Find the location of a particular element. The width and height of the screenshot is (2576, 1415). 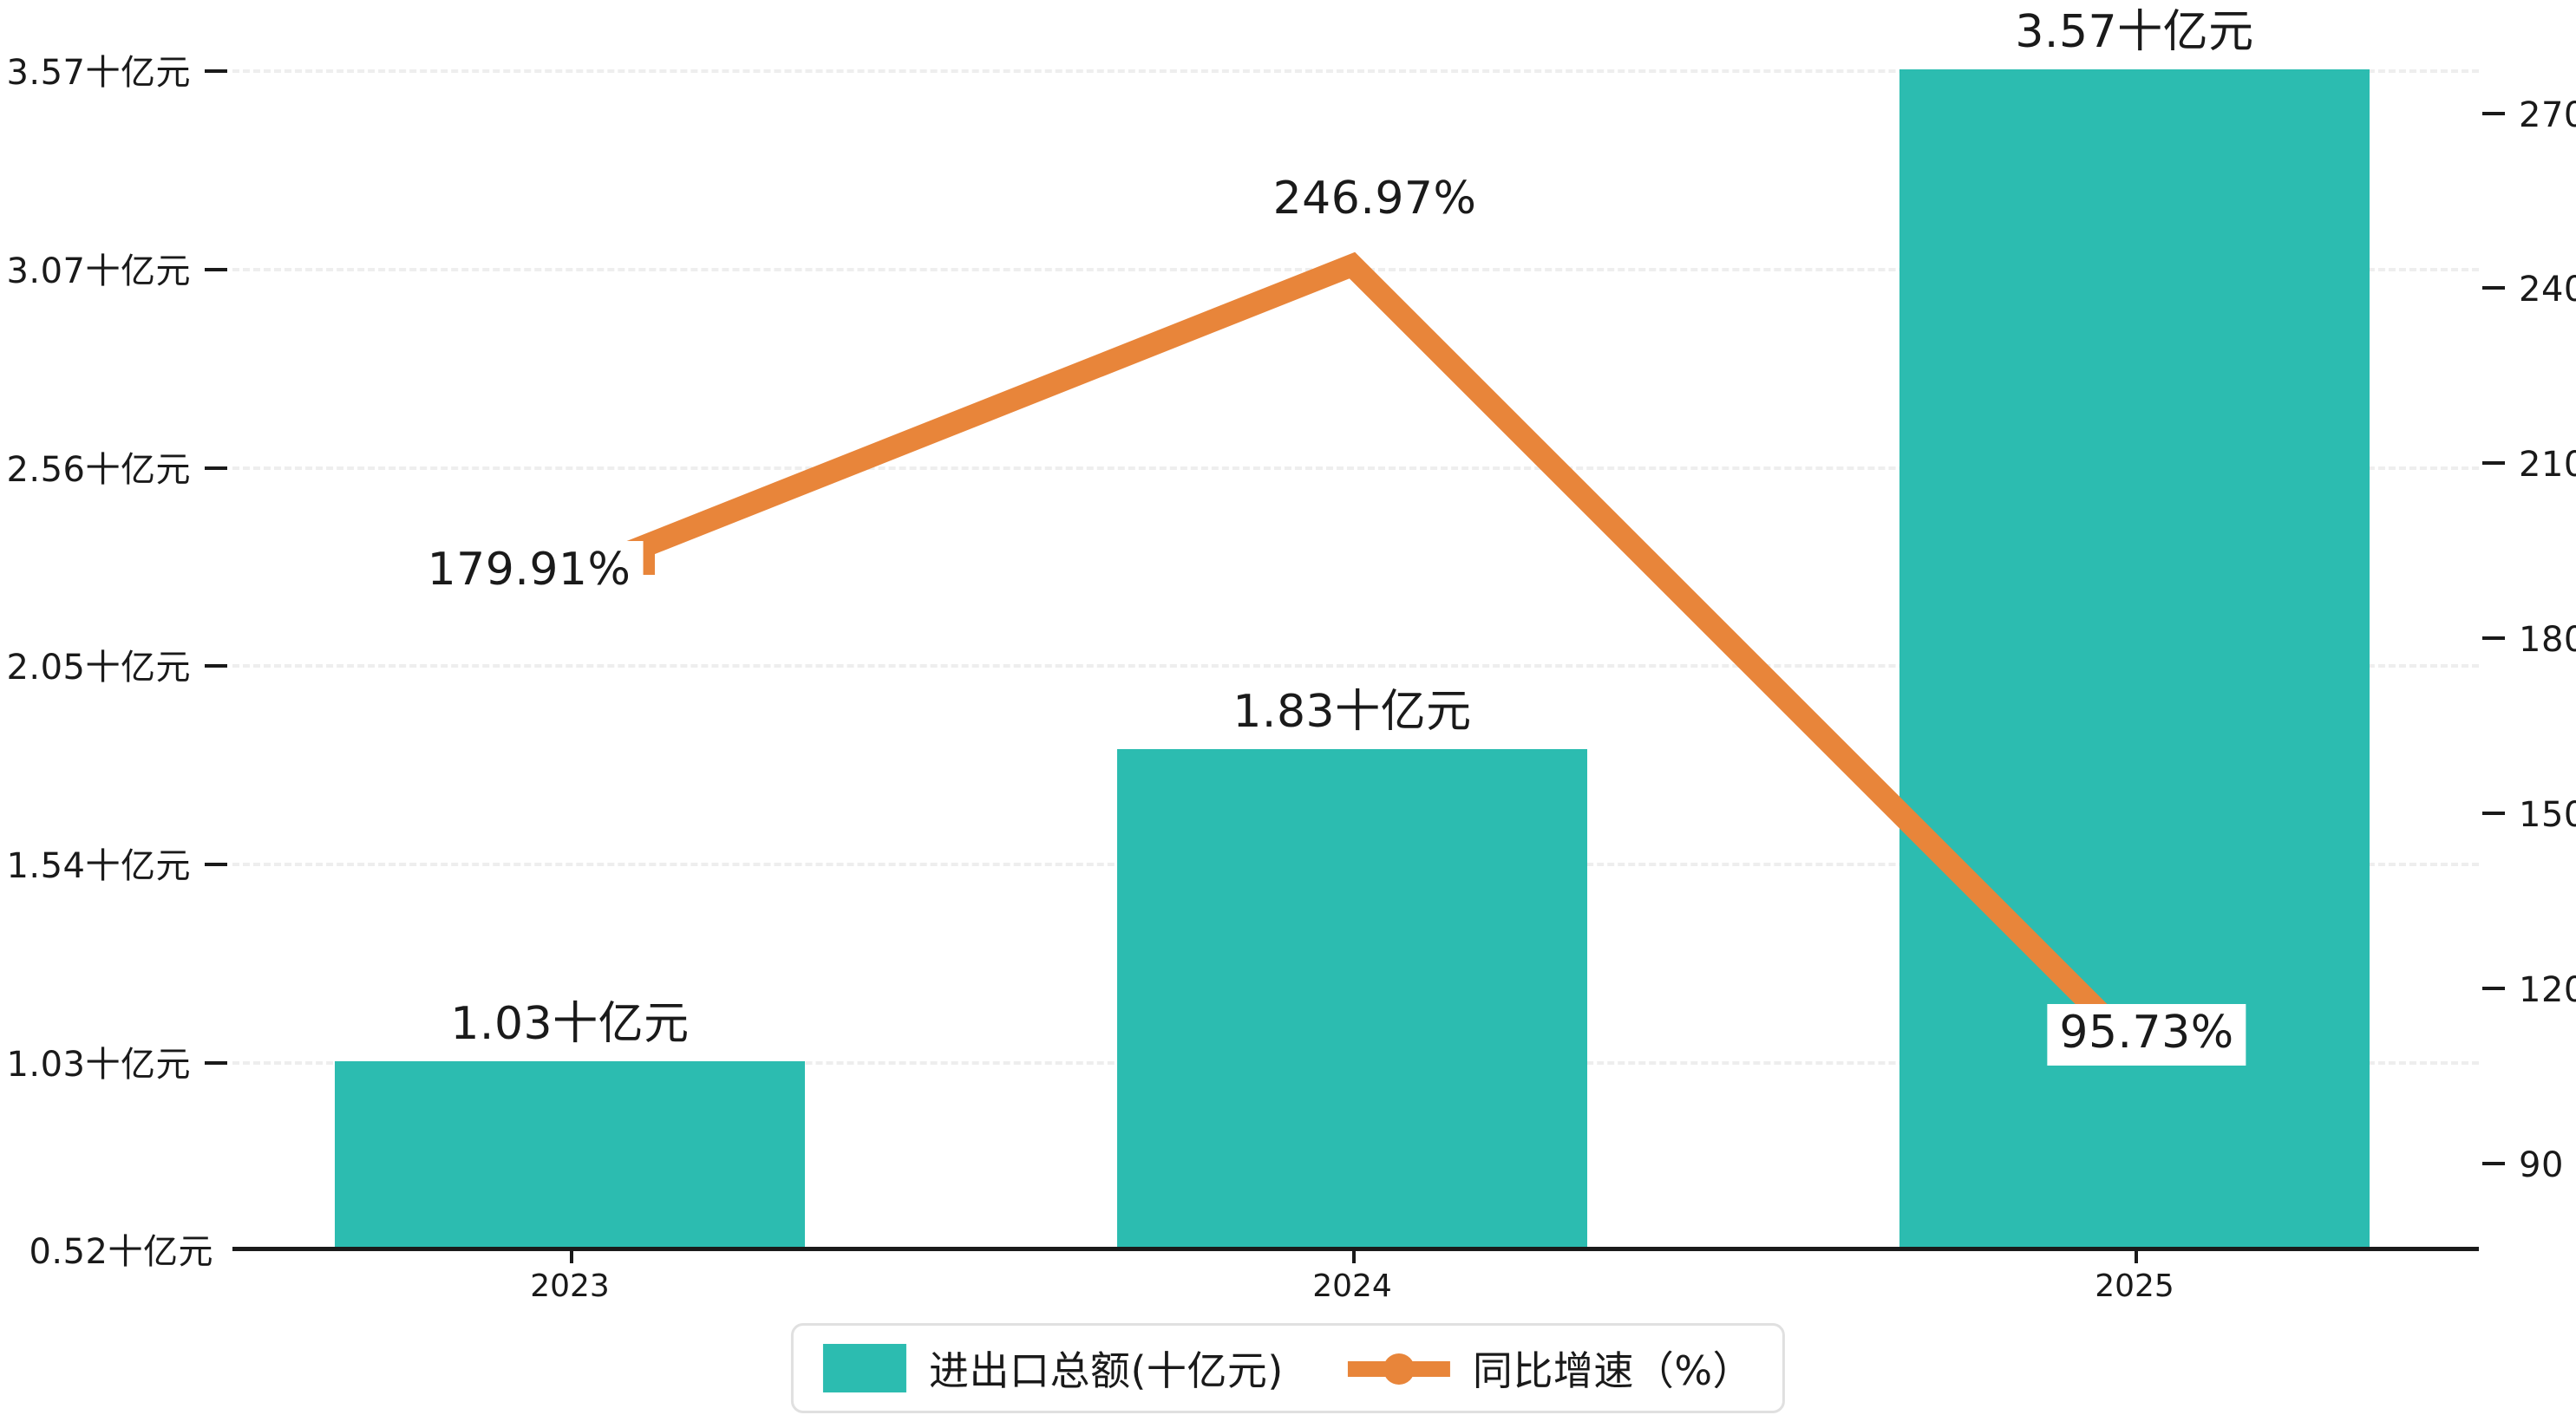

right-axis-tick: 120 is located at coordinates (2529, 990).